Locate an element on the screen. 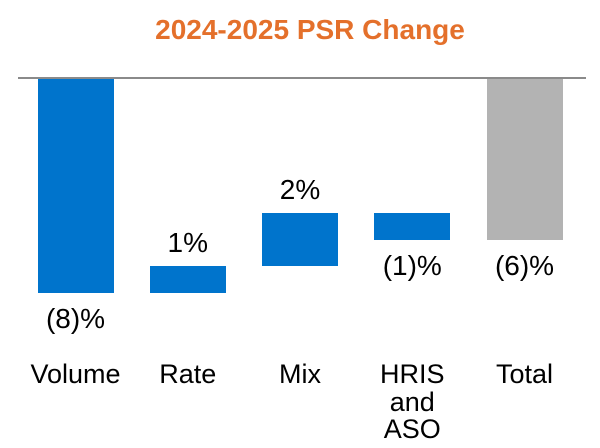 This screenshot has height=448, width=600. value-label-volume: (8)% is located at coordinates (75, 318).